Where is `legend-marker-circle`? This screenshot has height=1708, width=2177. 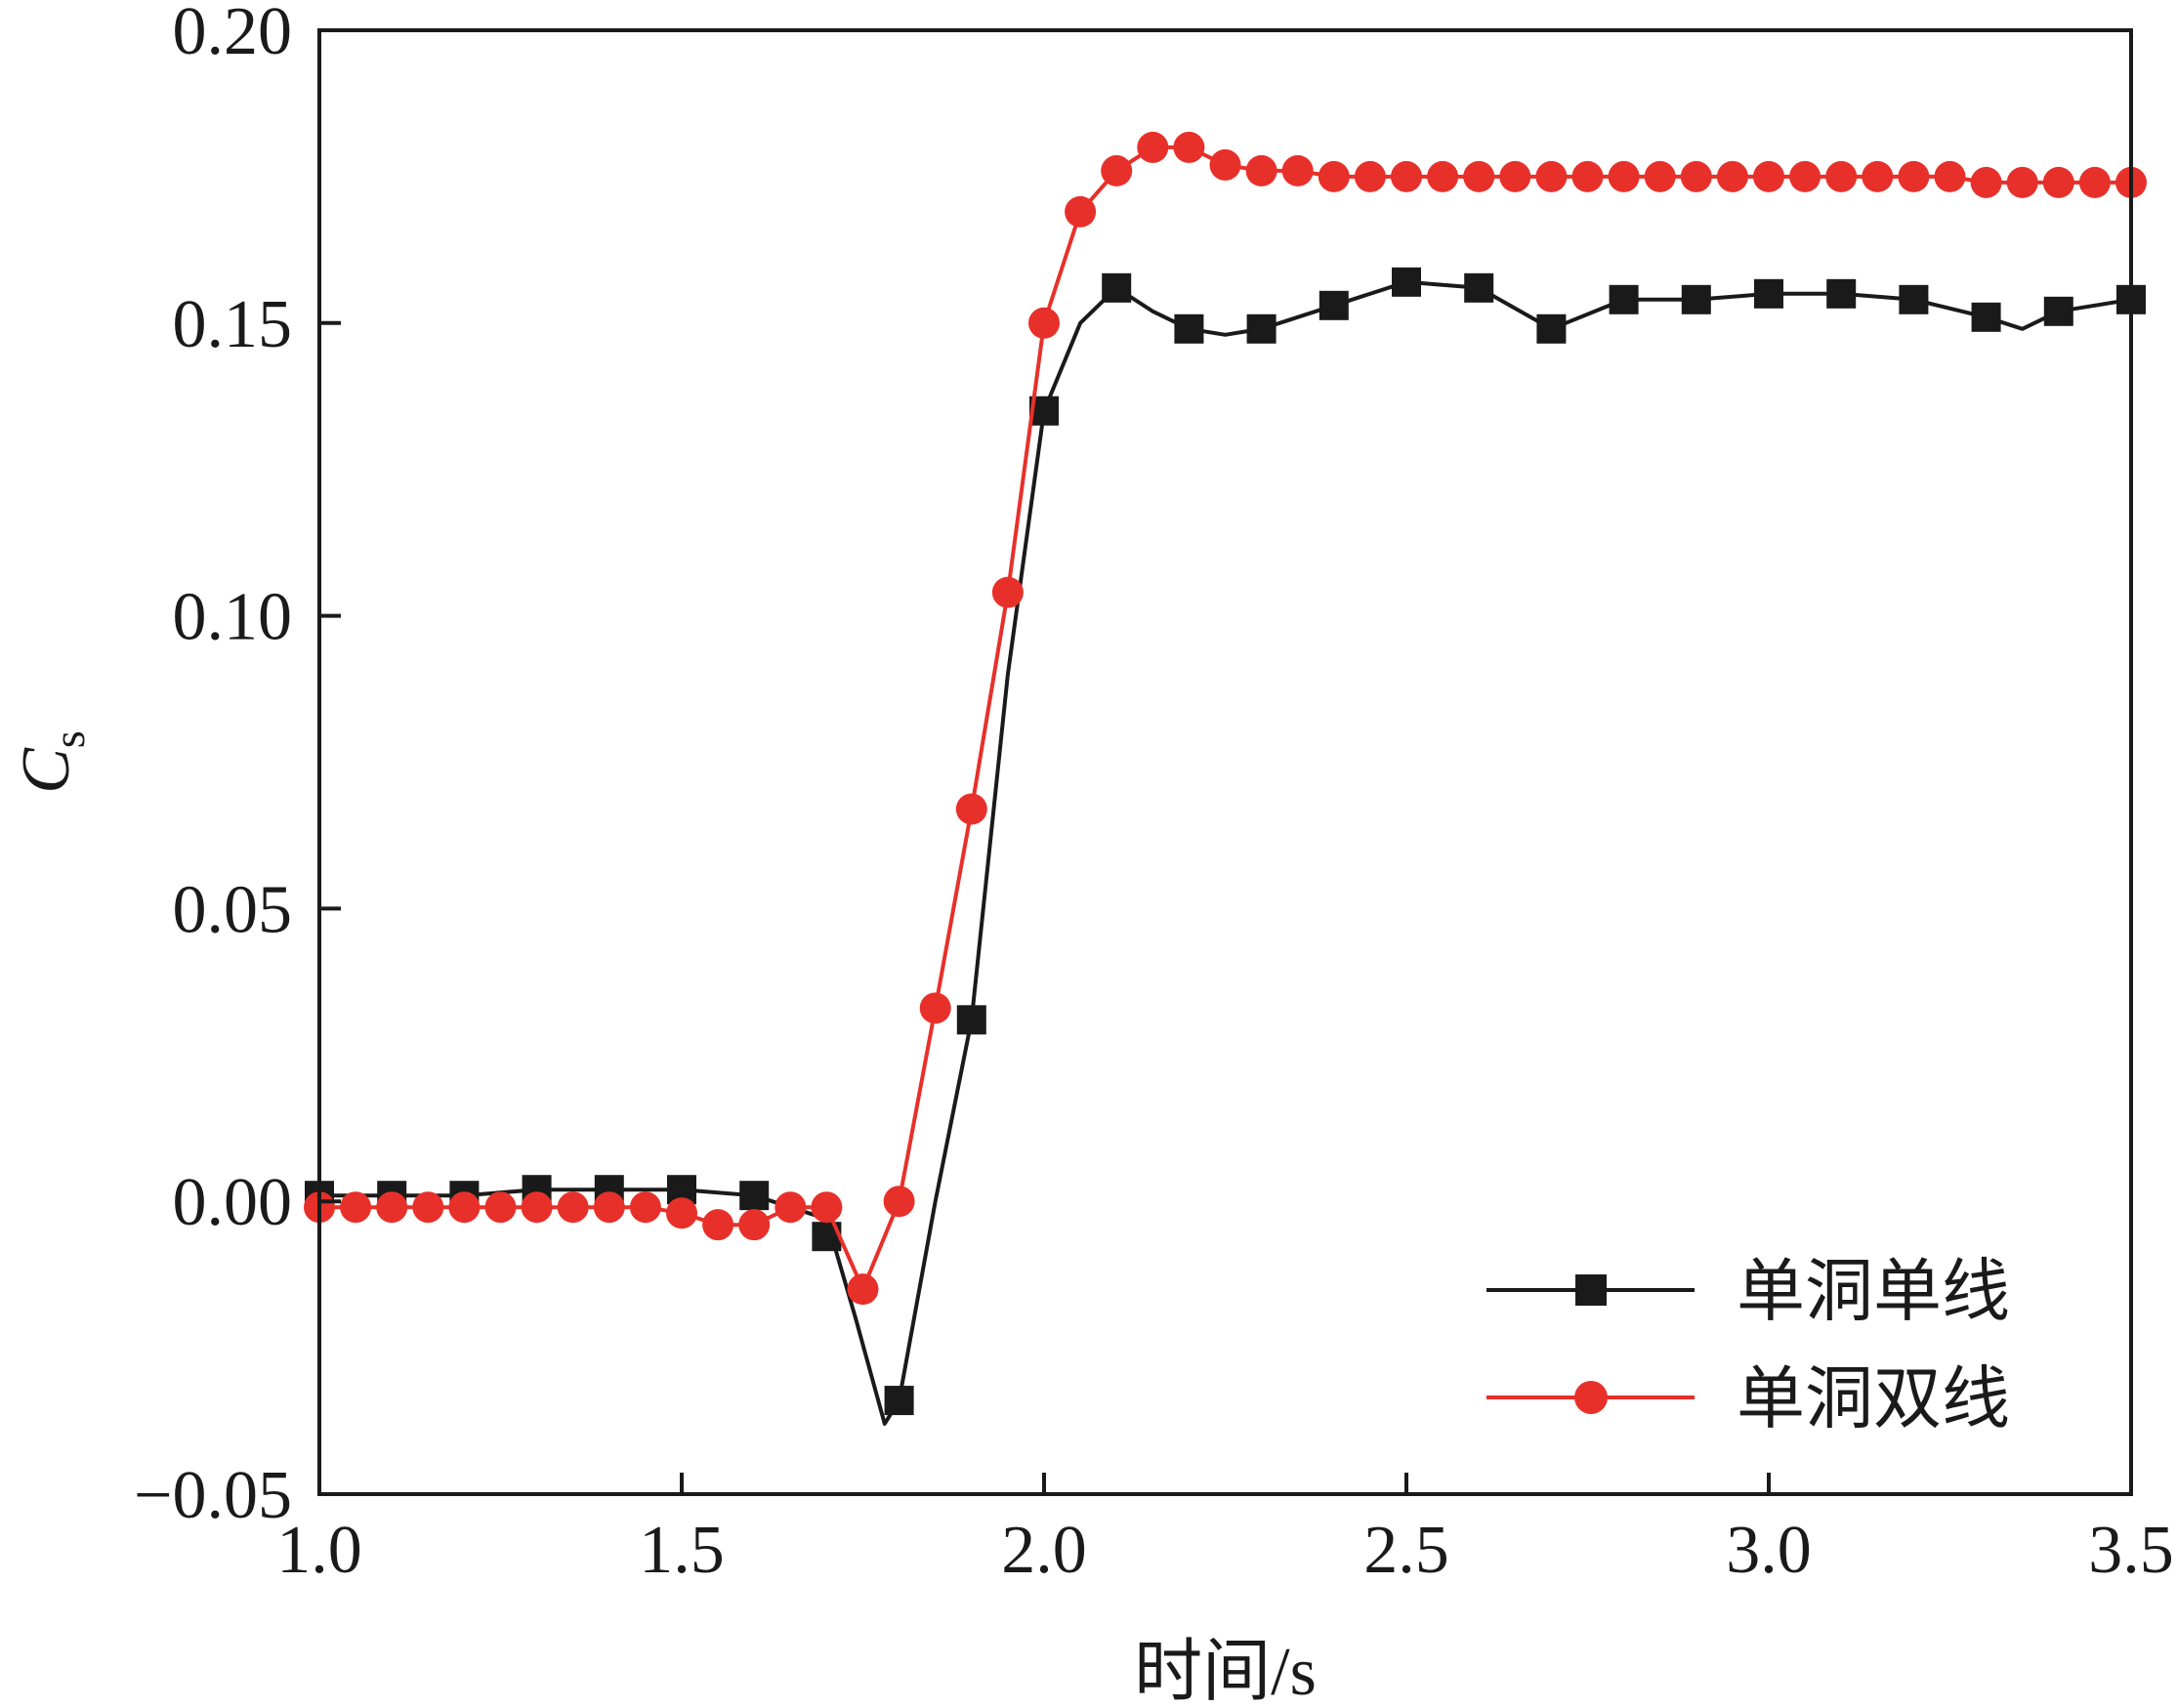 legend-marker-circle is located at coordinates (1591, 1398).